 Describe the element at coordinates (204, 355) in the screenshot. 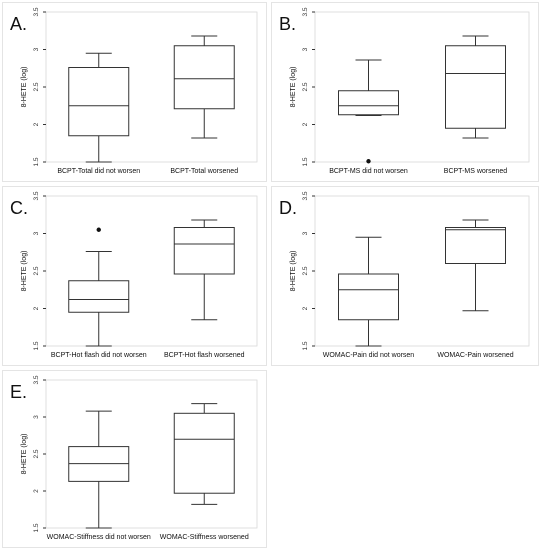

I see `category-label: BCPT-Hot flash worsened` at that location.